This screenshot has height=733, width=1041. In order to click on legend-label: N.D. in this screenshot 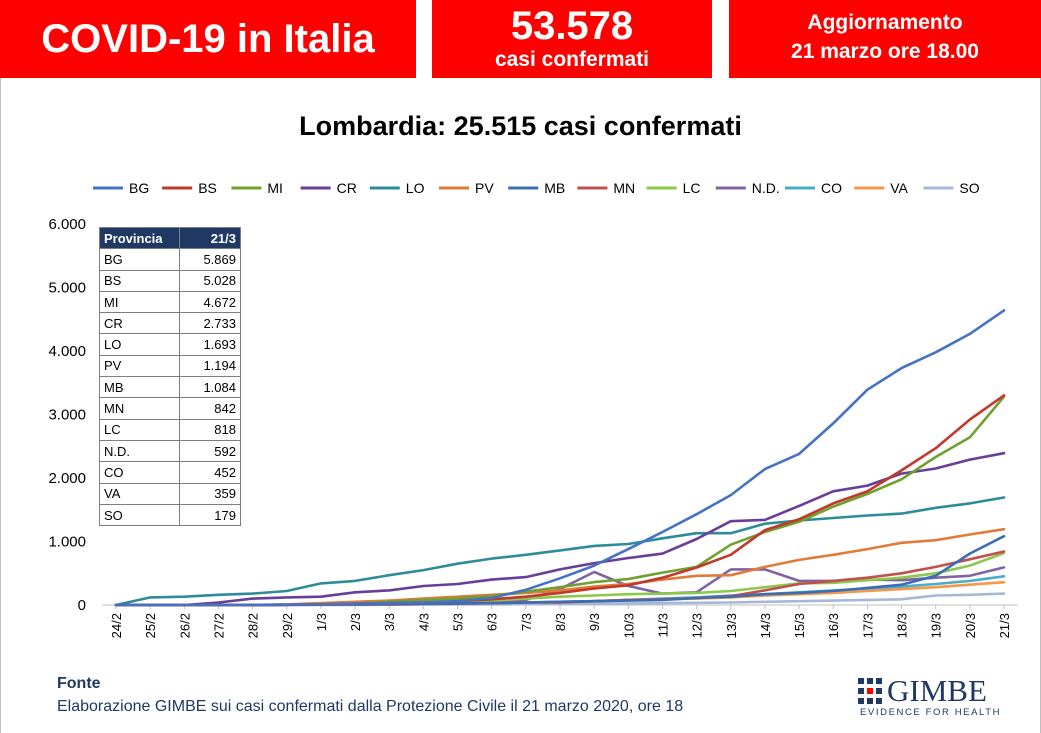, I will do `click(766, 188)`.